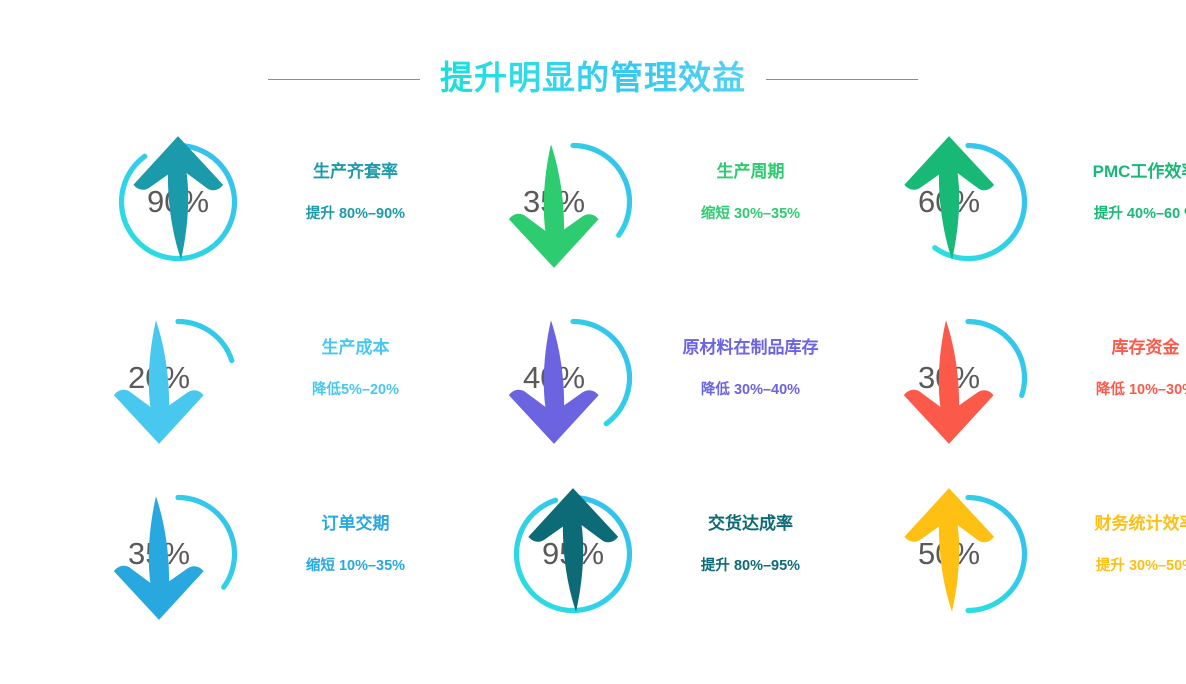 This screenshot has height=684, width=1186. I want to click on metric-card: 90% 生产齐套率 提升 80%–90%, so click(259, 214).